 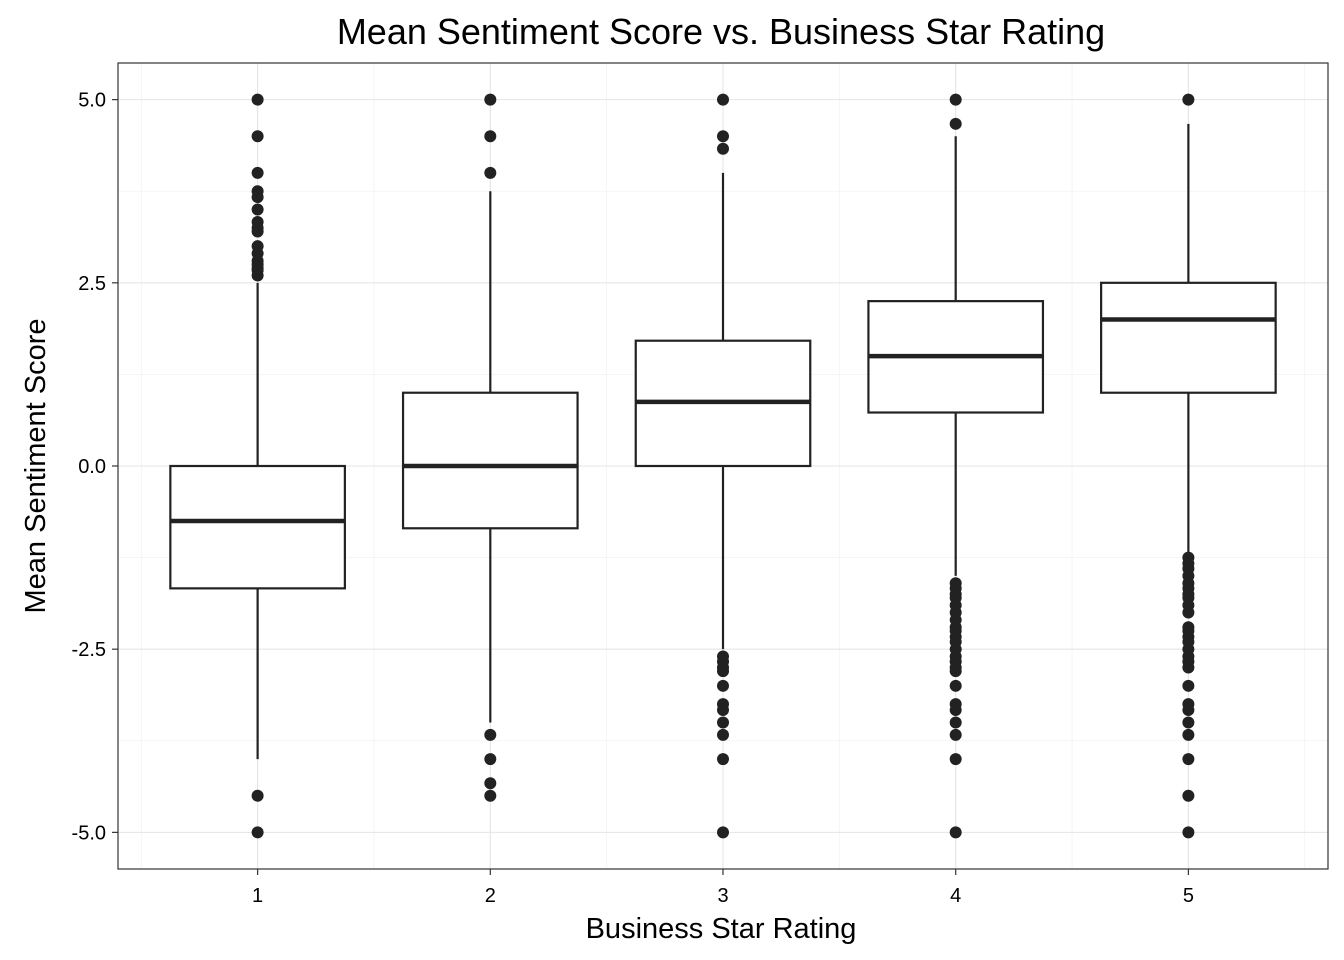 I want to click on x-axis: 1 2 3 4 5, so click(x=723, y=888).